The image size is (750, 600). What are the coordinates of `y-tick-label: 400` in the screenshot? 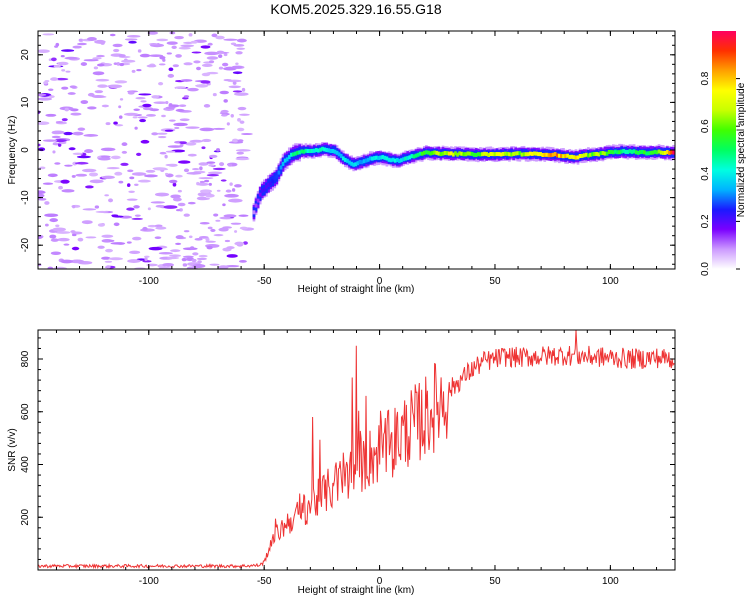 It's located at (25, 464).